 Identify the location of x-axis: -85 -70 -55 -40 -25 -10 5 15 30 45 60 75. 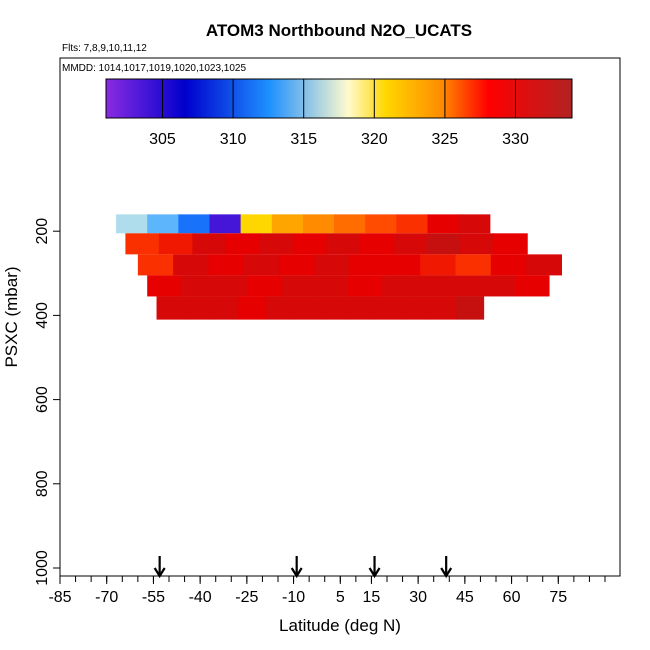
(327, 591).